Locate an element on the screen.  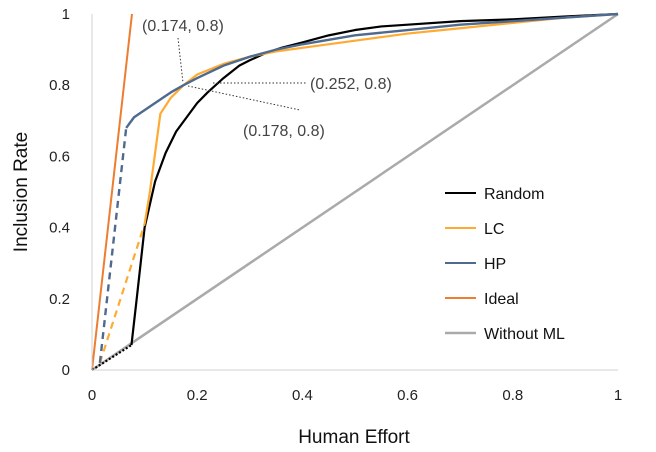
x-axis-label: Human Effort is located at coordinates (354, 437).